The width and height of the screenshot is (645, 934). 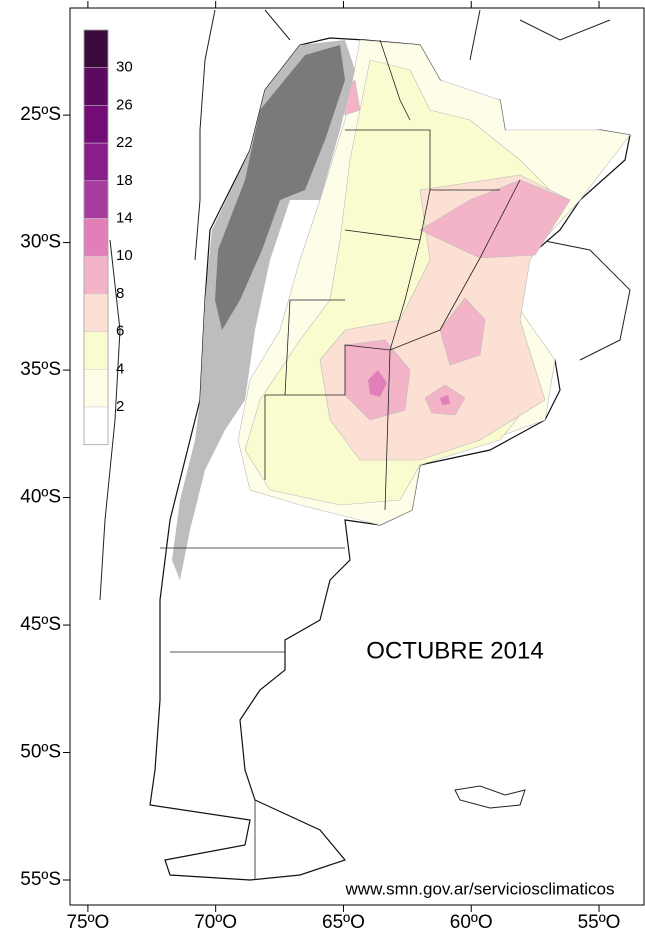 I want to click on legend-label: 4, so click(x=120, y=368).